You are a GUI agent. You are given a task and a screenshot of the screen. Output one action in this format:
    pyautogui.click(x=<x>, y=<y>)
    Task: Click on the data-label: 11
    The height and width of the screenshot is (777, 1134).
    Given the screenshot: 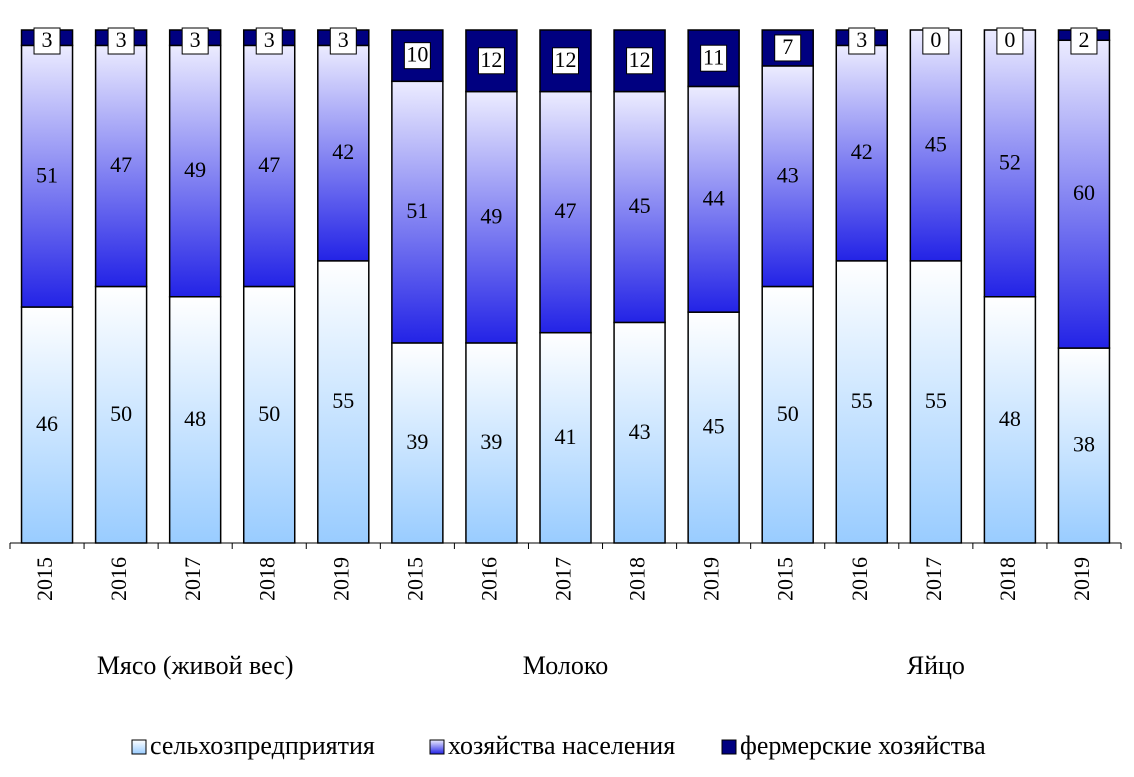 What is the action you would take?
    pyautogui.click(x=713, y=56)
    